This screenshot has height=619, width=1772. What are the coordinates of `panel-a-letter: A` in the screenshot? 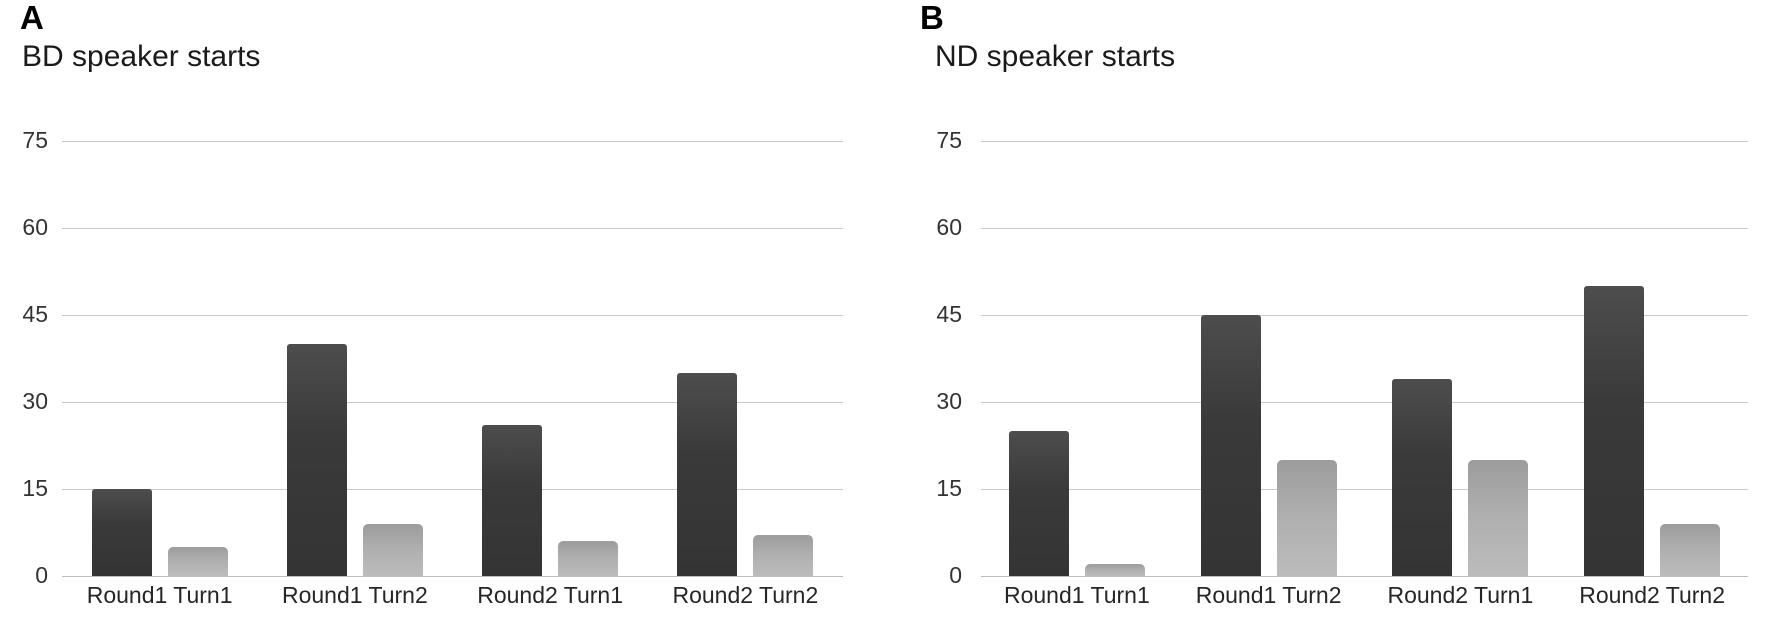 It's located at (32, 18).